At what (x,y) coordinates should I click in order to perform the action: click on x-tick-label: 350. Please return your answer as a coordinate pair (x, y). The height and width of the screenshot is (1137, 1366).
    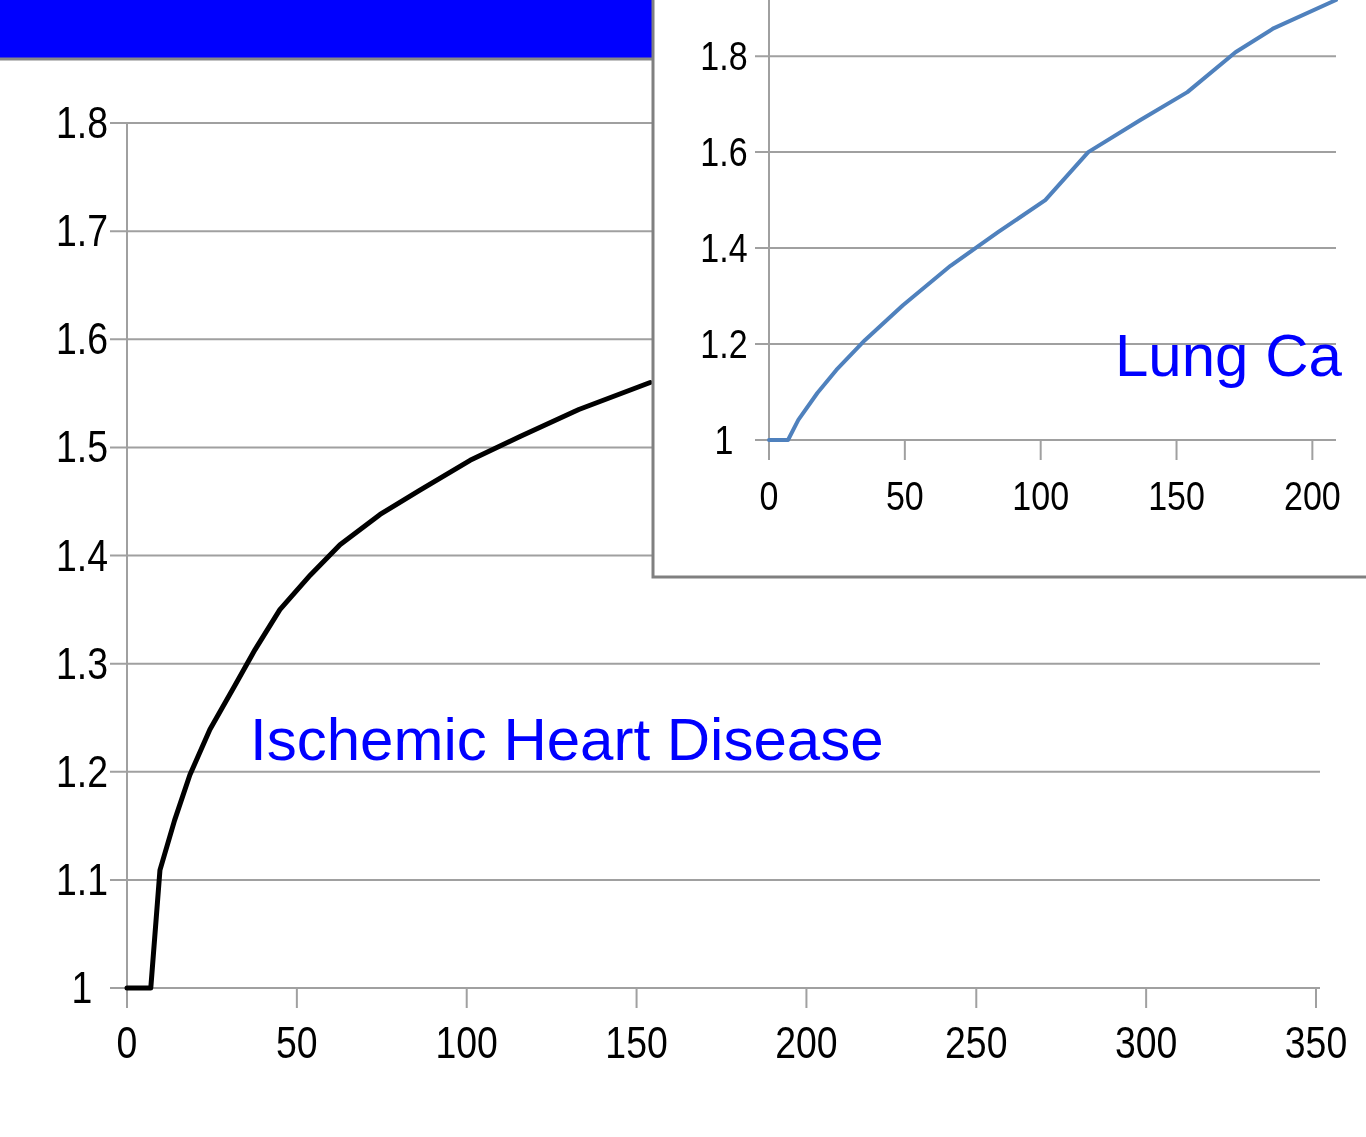
    Looking at the image, I should click on (1316, 1043).